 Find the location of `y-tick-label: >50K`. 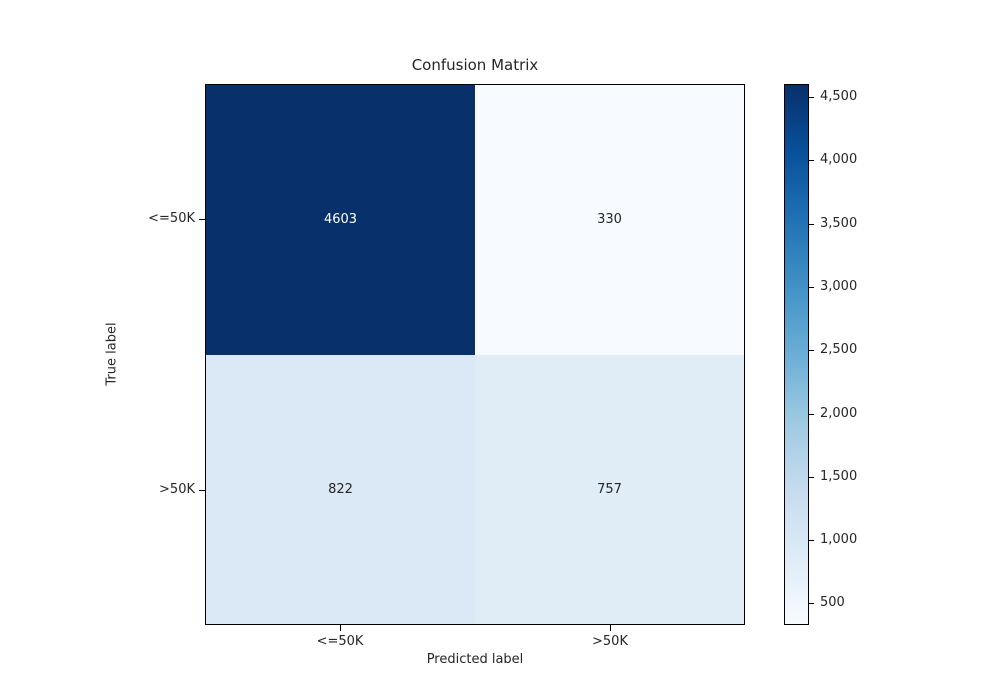

y-tick-label: >50K is located at coordinates (177, 489).